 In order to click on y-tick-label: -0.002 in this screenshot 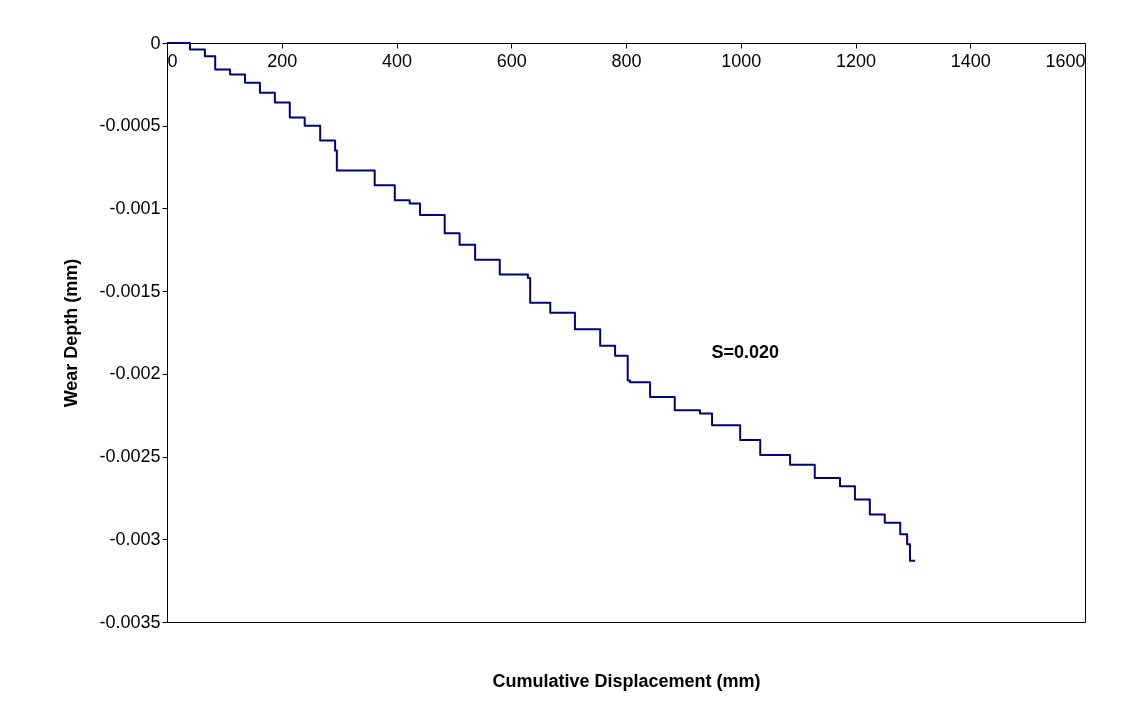, I will do `click(135, 373)`.